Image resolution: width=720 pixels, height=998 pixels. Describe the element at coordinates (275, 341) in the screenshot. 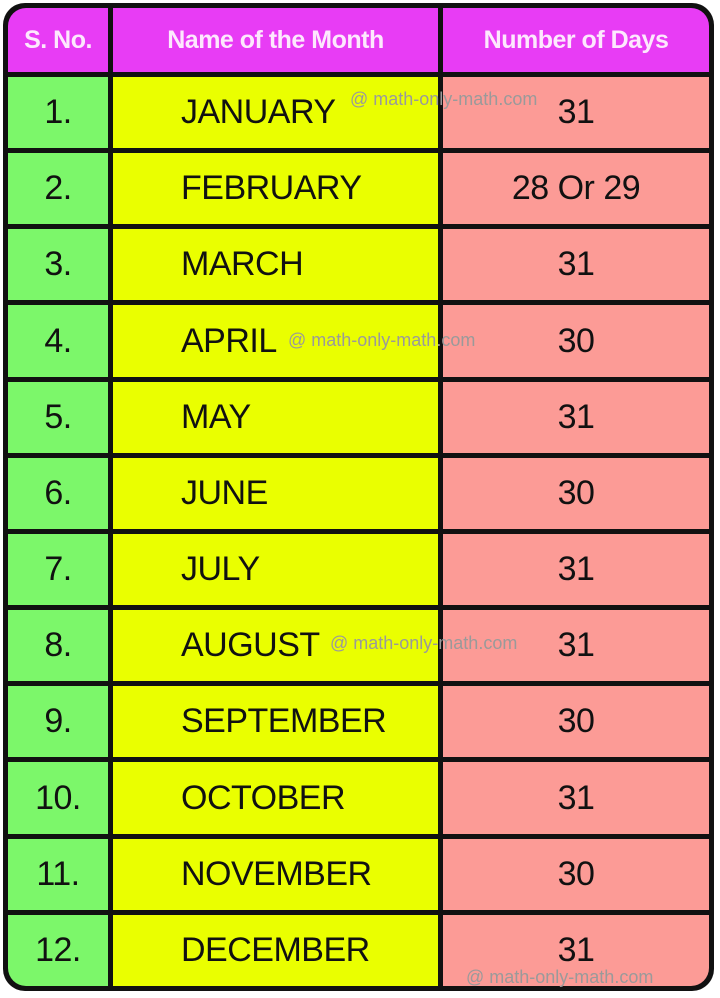

I see `month-name-cell: APRIL` at that location.